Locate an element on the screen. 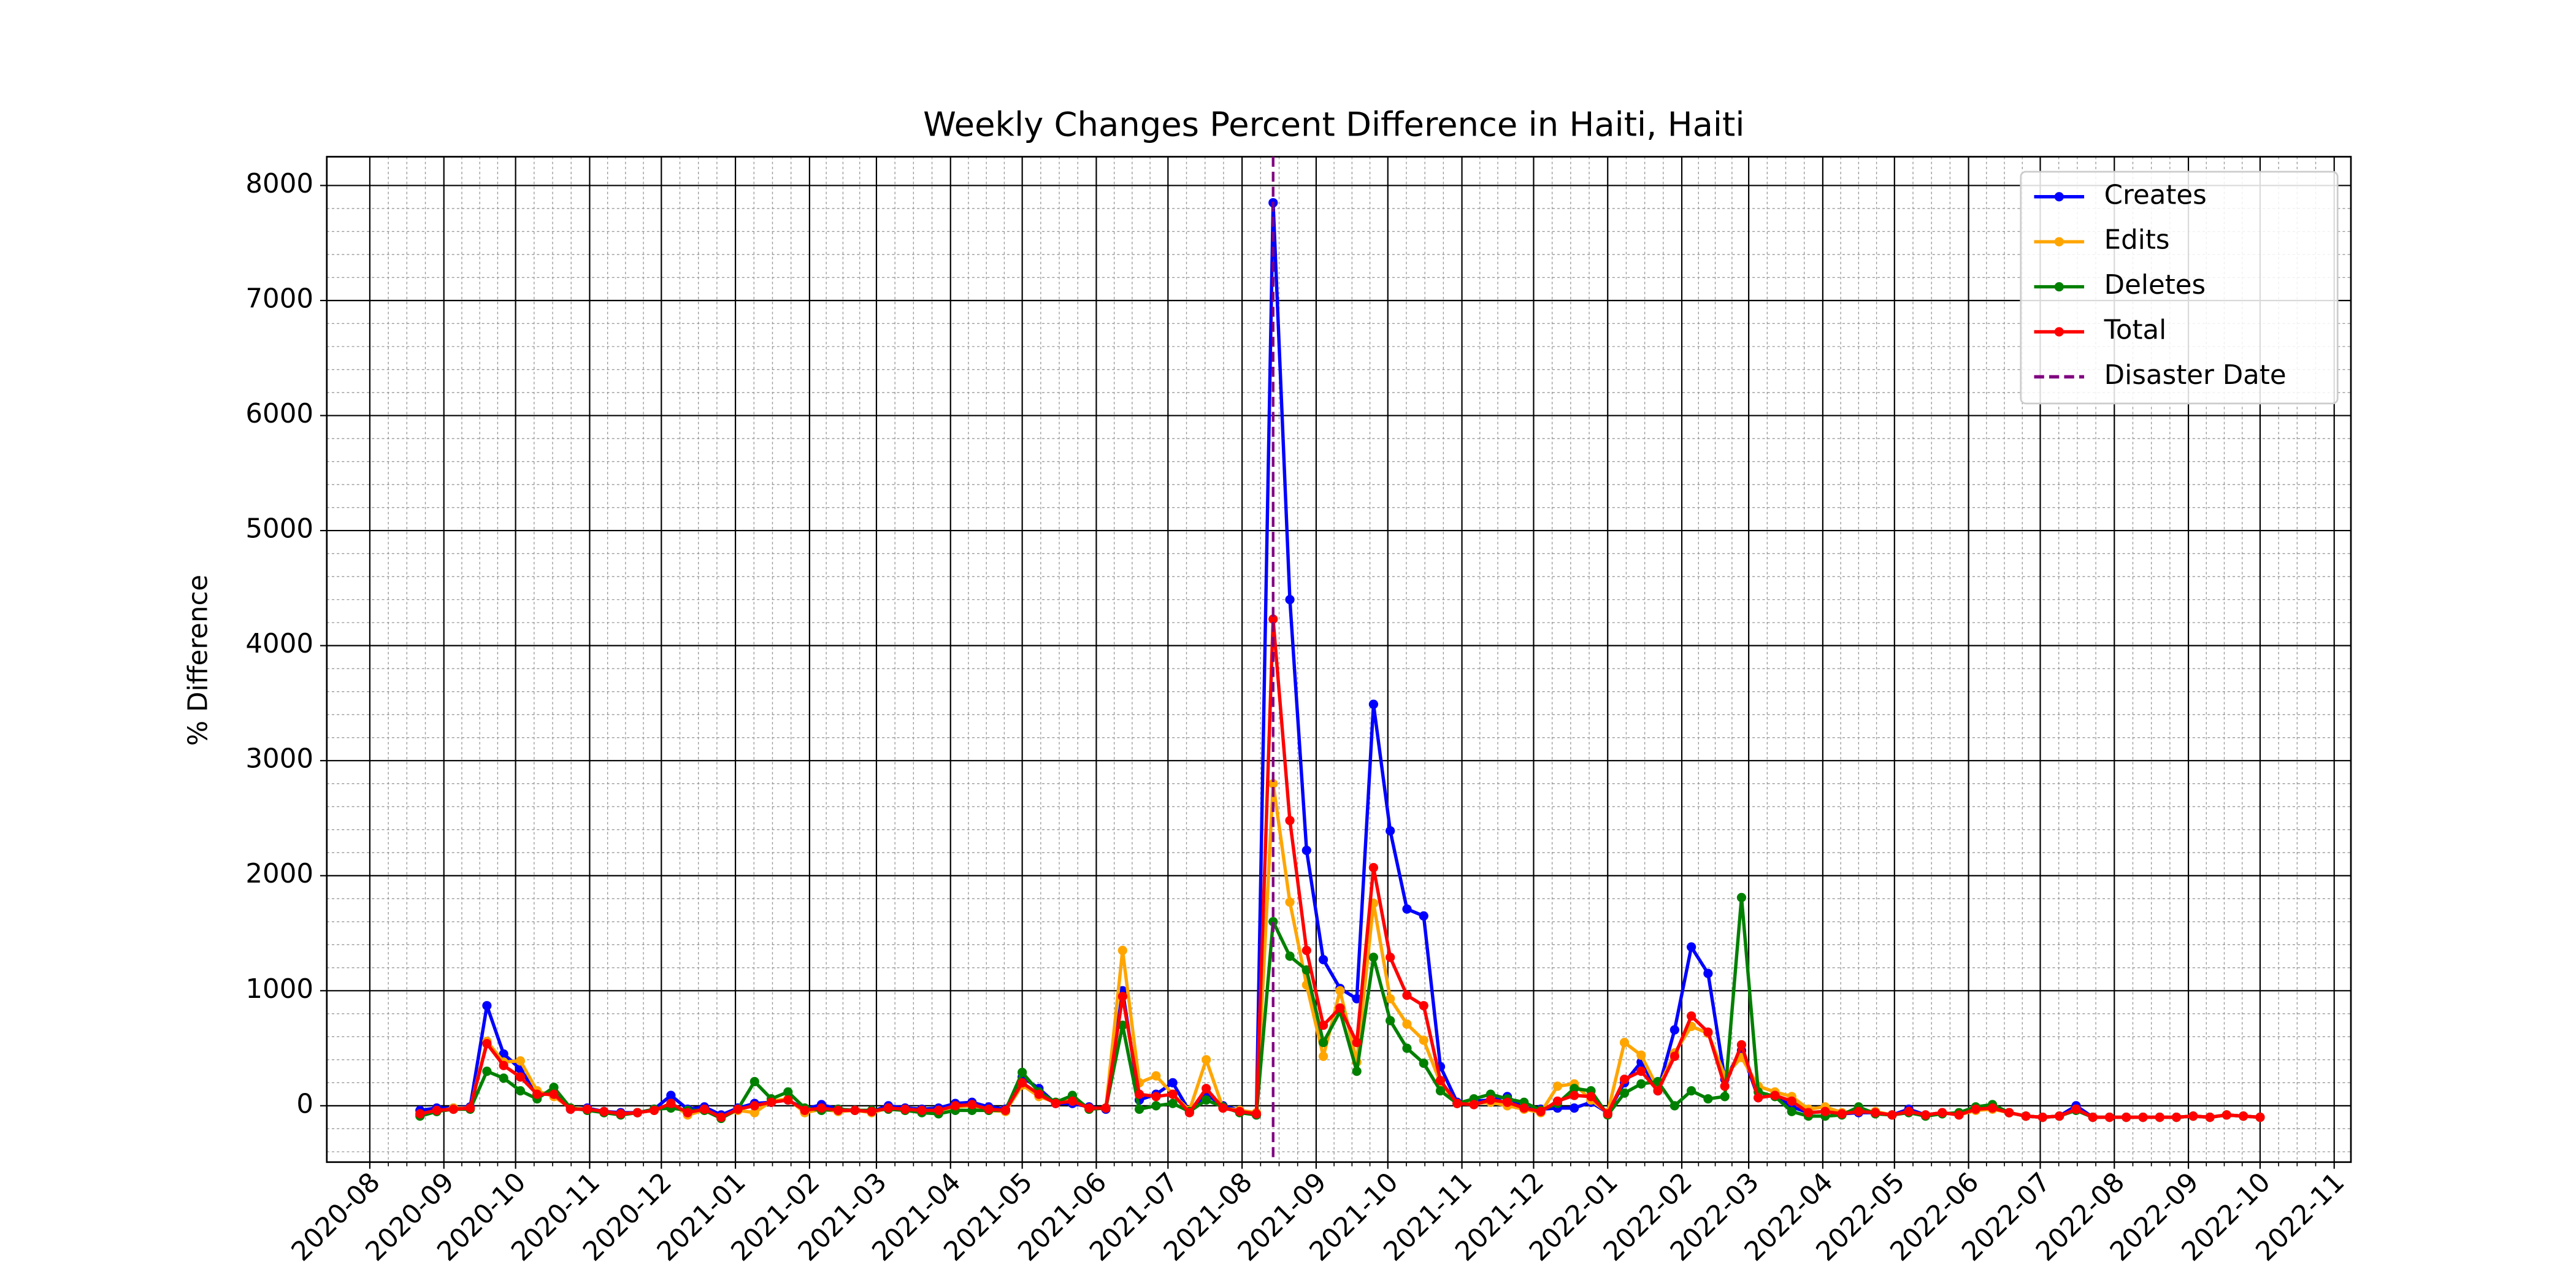  y-tick-label: 0 is located at coordinates (304, 1104).